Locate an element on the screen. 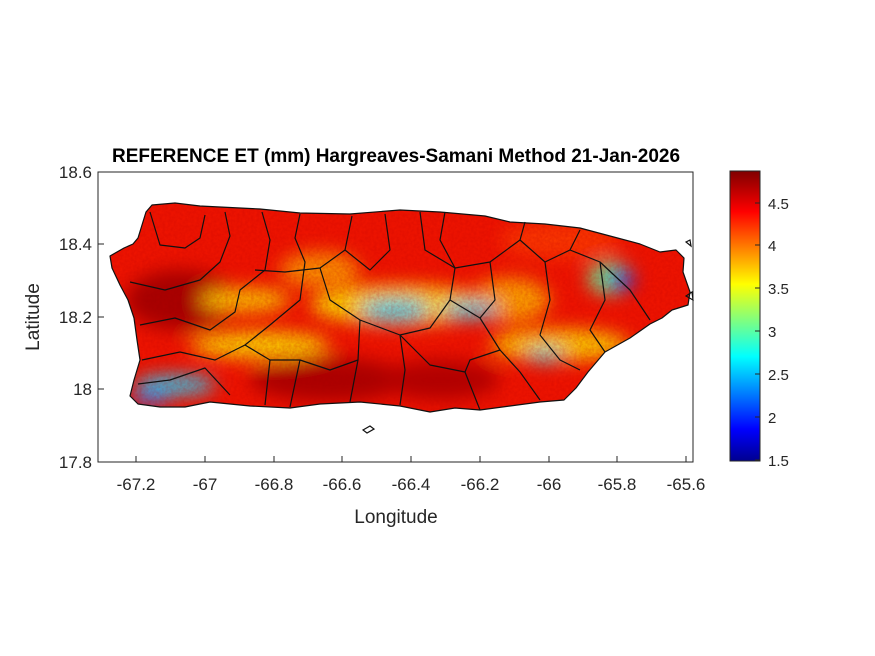  y-tick-label: 18.4 is located at coordinates (75, 244).